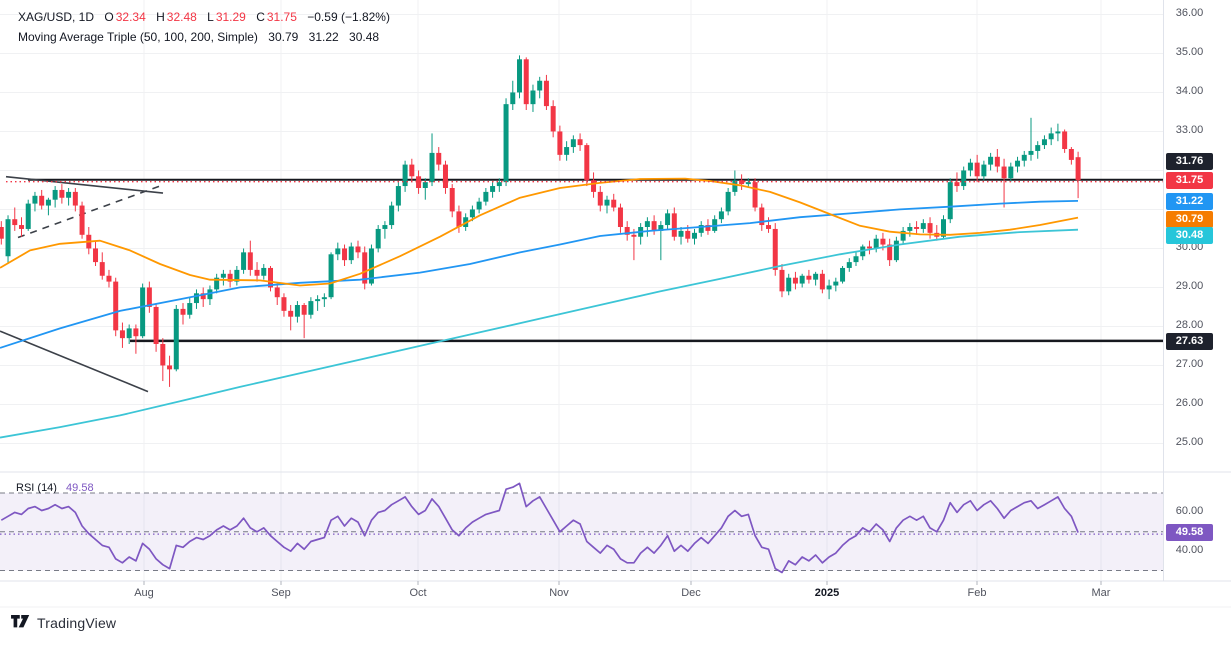 The image size is (1231, 647). What do you see at coordinates (1189, 341) in the screenshot?
I see `price-label-tag: 27.63` at bounding box center [1189, 341].